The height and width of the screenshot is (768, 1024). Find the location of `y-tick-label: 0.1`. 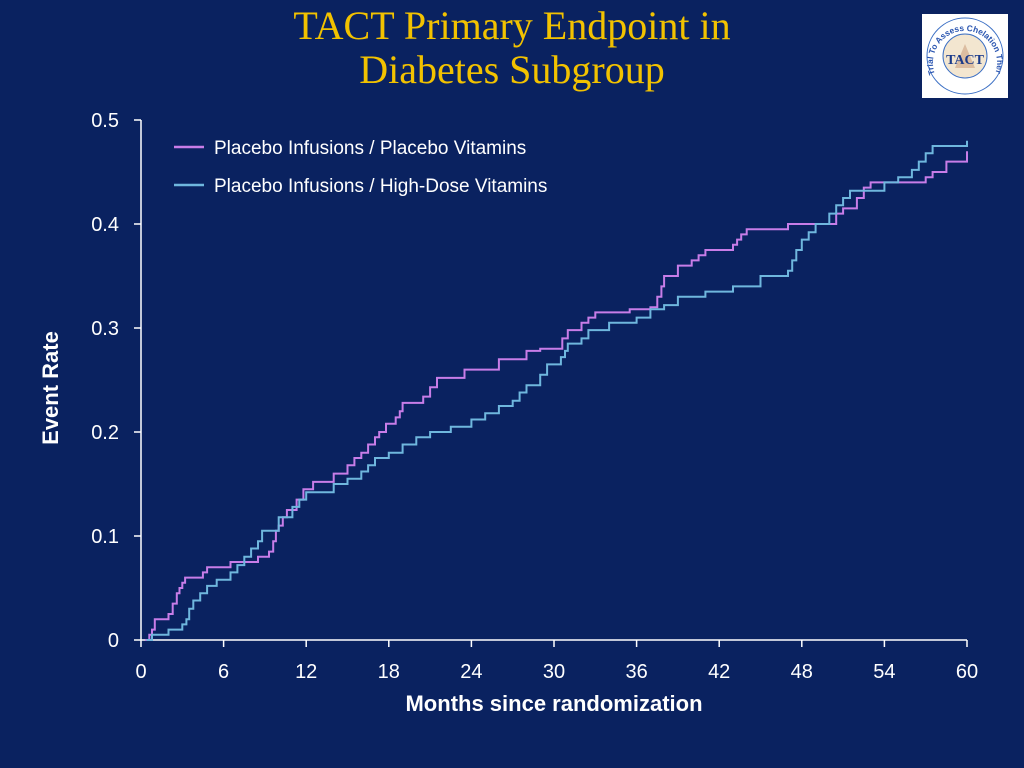

y-tick-label: 0.1 is located at coordinates (105, 537).